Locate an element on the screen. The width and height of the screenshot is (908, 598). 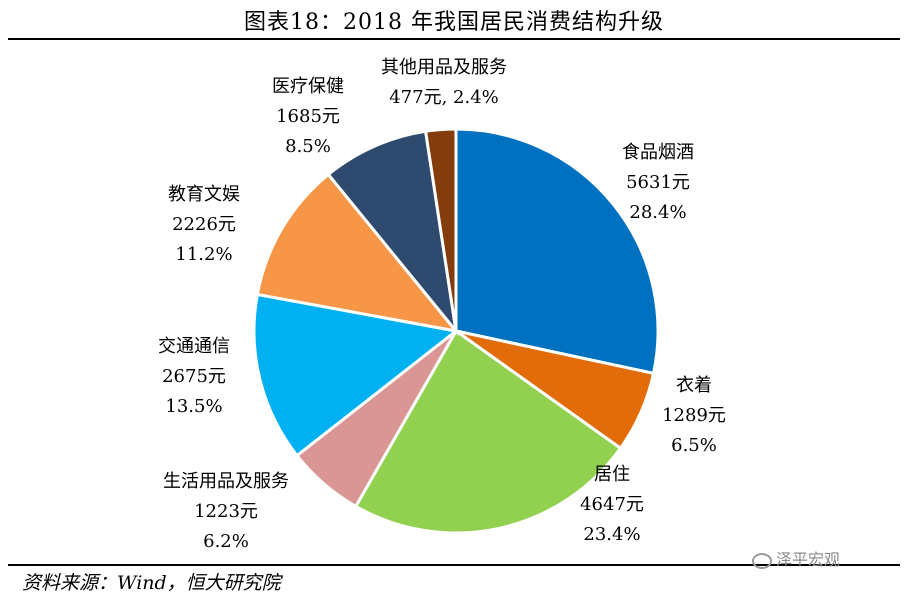
bottom-rule is located at coordinates (454, 565).